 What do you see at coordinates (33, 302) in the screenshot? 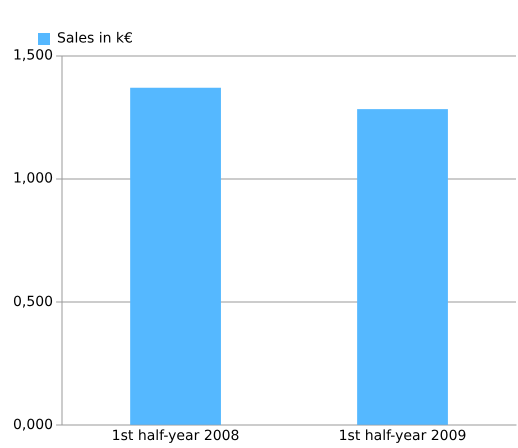
I see `y-tick-label: 0,500` at bounding box center [33, 302].